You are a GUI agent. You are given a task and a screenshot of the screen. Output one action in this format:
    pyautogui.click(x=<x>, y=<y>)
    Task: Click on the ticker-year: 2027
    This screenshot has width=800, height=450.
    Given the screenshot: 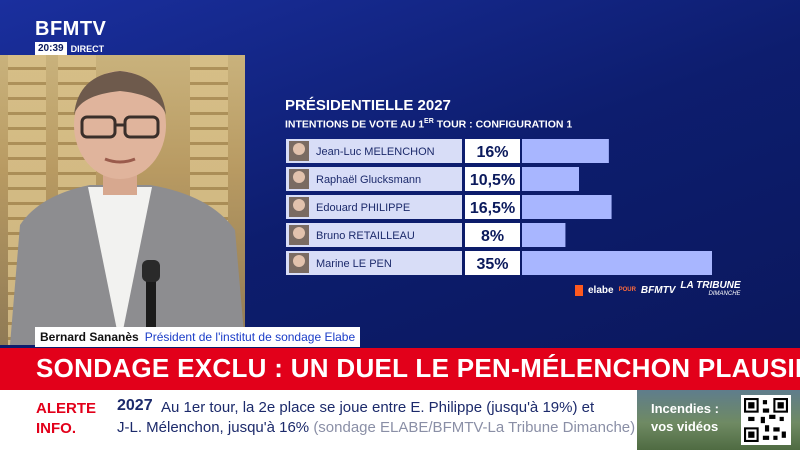 What is the action you would take?
    pyautogui.click(x=135, y=405)
    